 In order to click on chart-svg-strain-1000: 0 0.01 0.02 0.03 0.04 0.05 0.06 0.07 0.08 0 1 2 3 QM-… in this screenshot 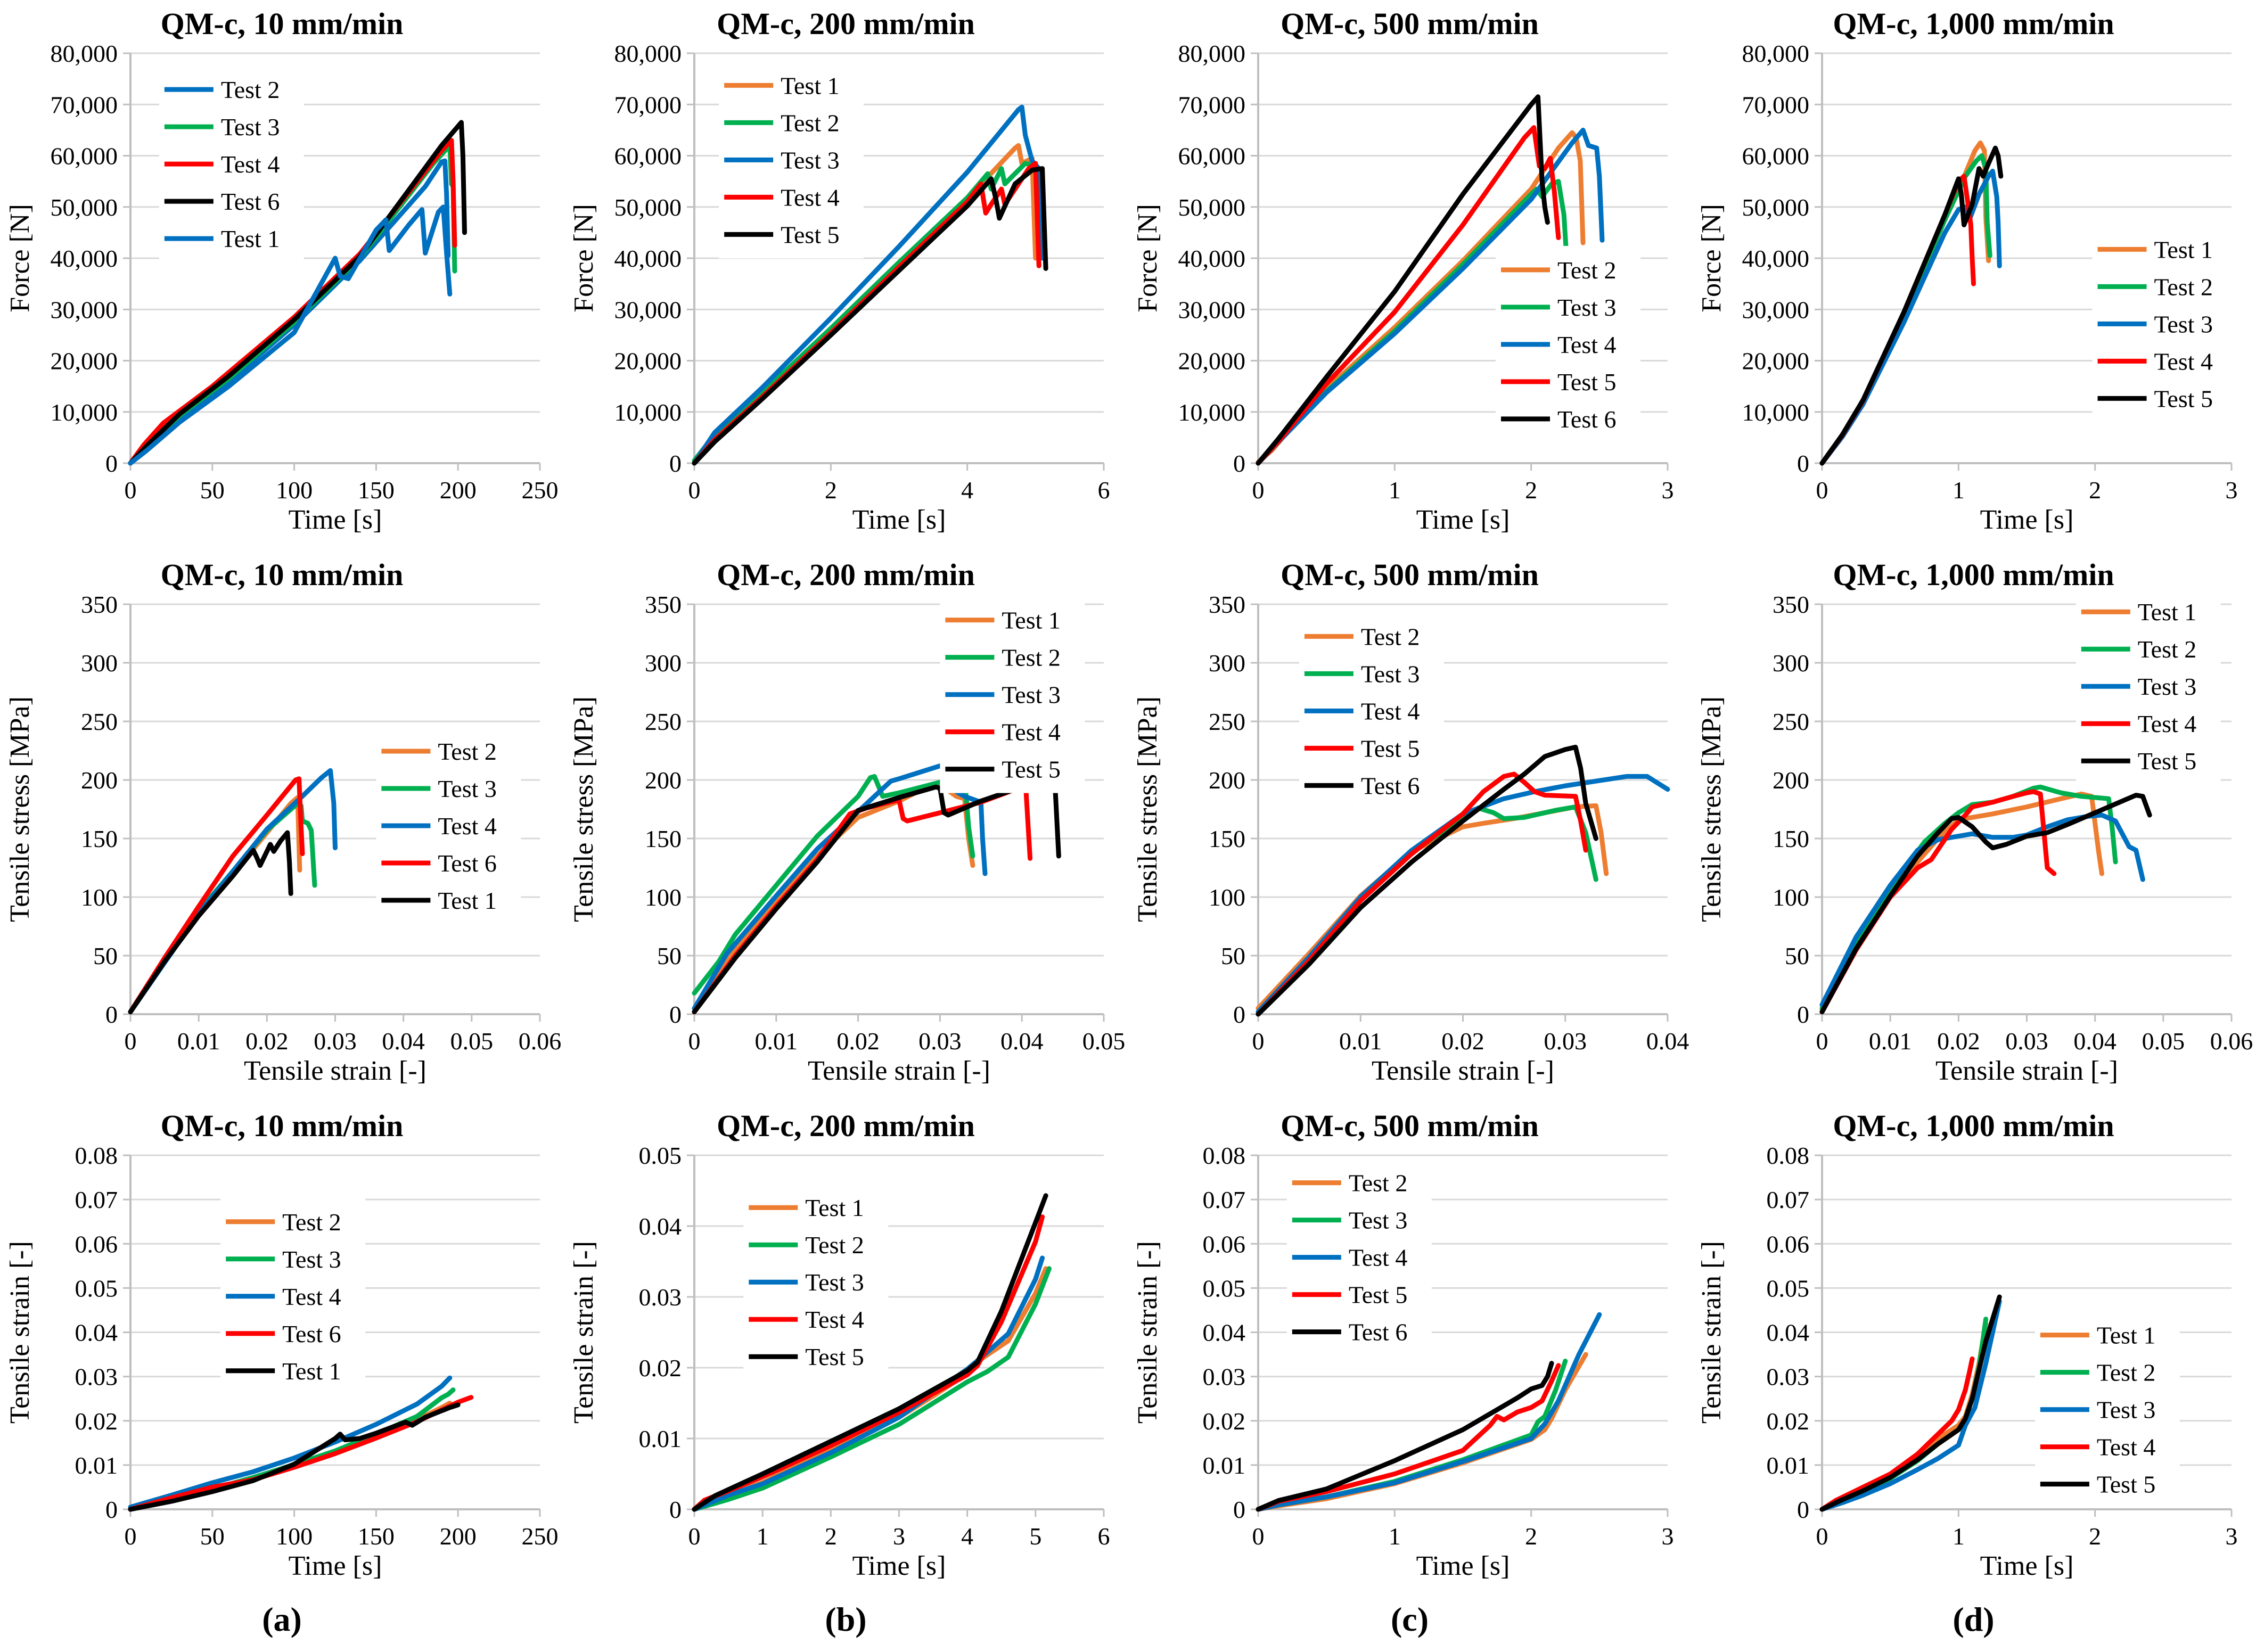, I will do `click(1967, 1344)`.